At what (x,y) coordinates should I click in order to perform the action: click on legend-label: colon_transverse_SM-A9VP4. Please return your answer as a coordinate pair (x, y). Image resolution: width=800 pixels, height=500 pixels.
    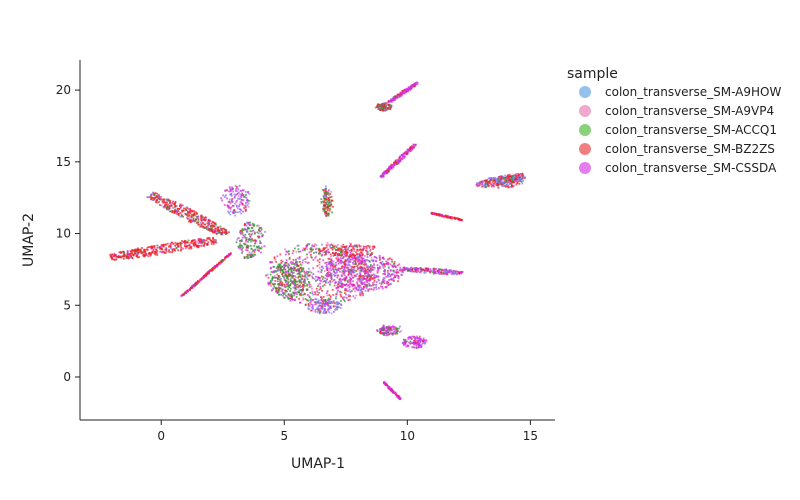
    Looking at the image, I should click on (689, 111).